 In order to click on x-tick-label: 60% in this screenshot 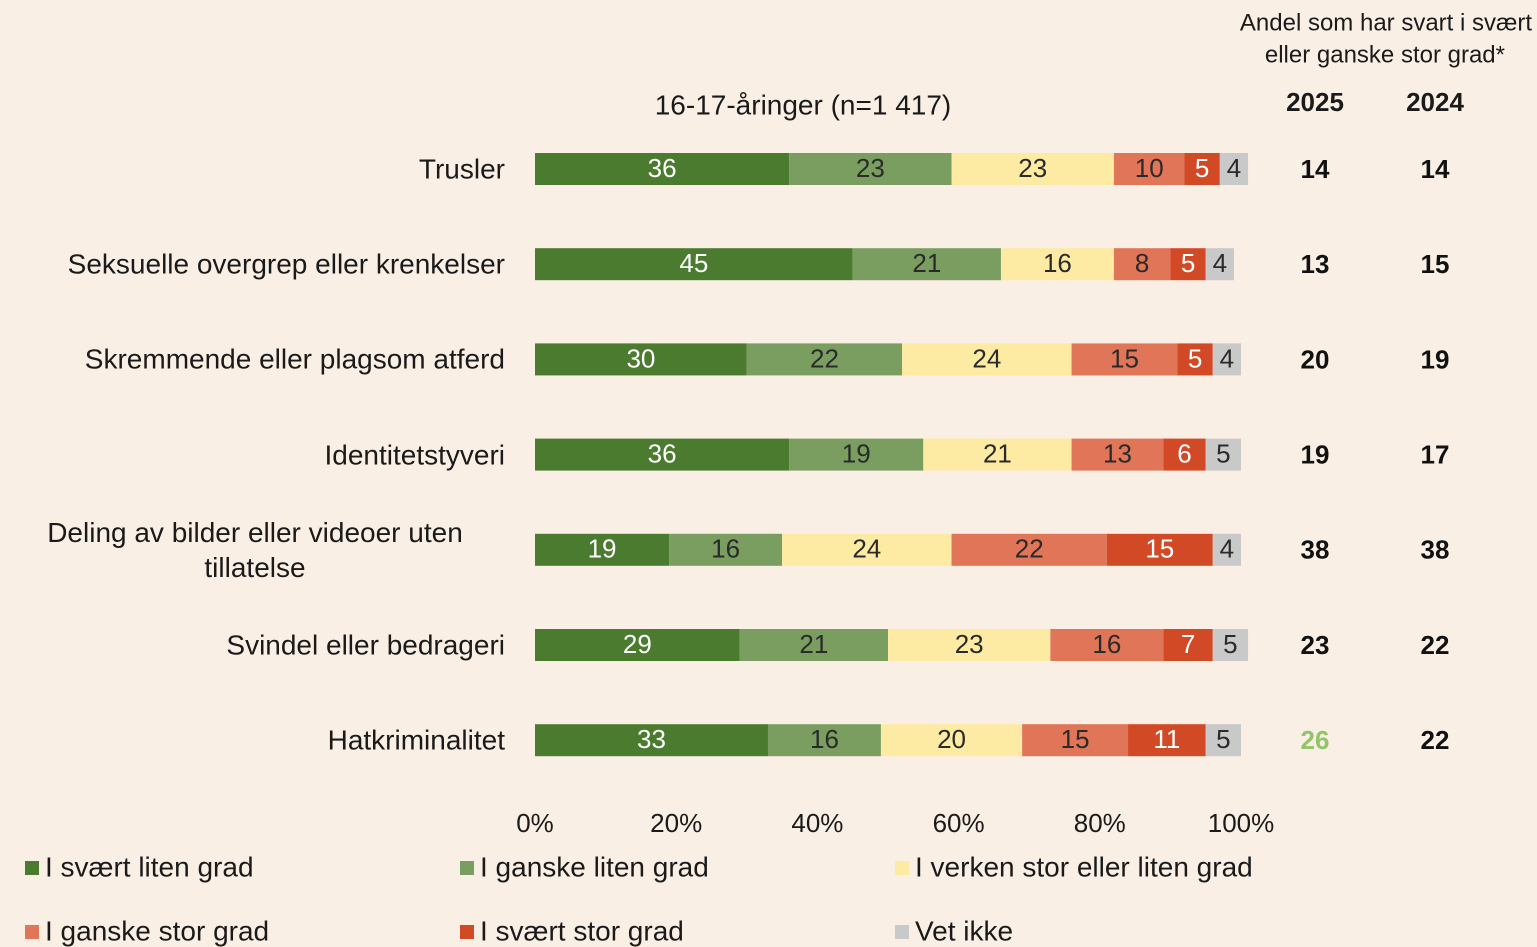, I will do `click(959, 823)`.